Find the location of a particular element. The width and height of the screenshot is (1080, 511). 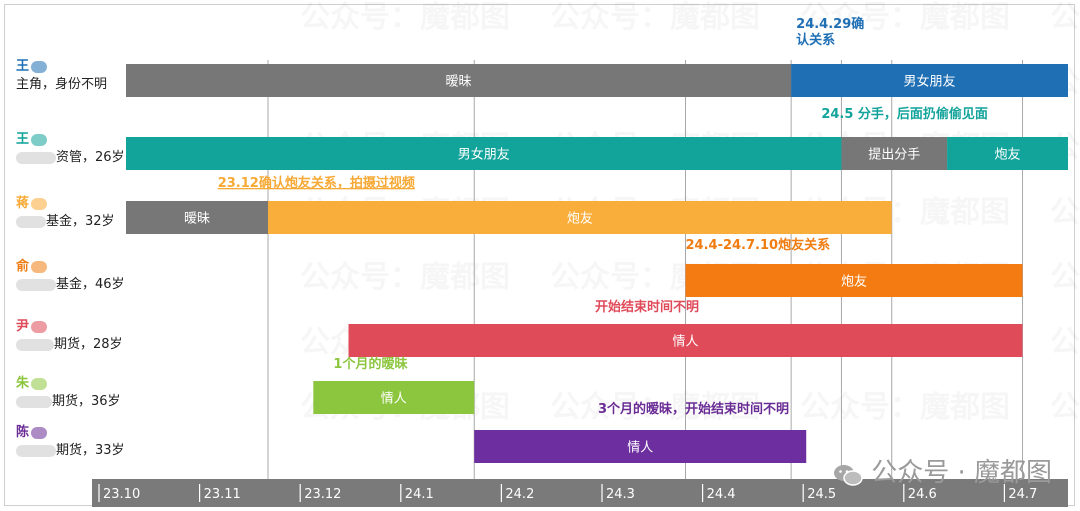

annotation-text: 认关系 is located at coordinates (815, 40).